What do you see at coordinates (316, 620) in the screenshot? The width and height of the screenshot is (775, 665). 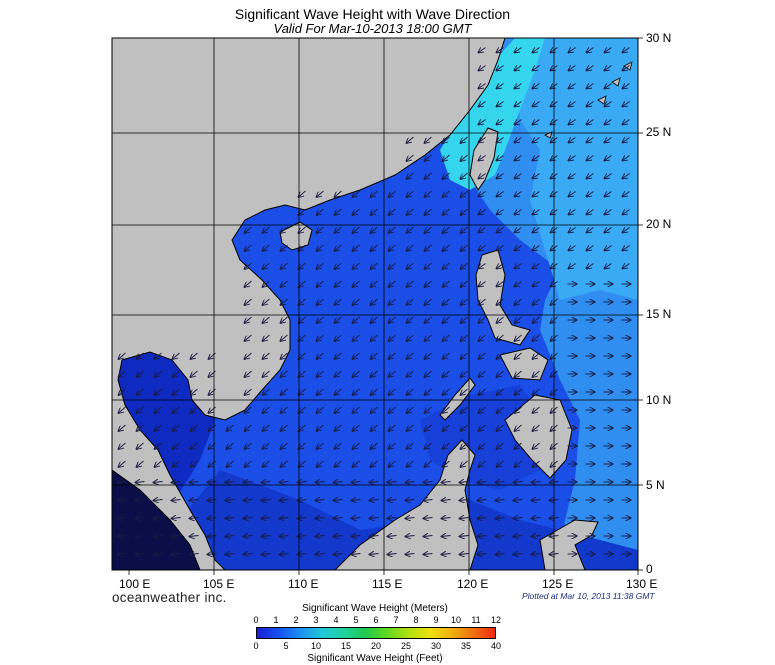 I see `meter-tick-label: 3` at bounding box center [316, 620].